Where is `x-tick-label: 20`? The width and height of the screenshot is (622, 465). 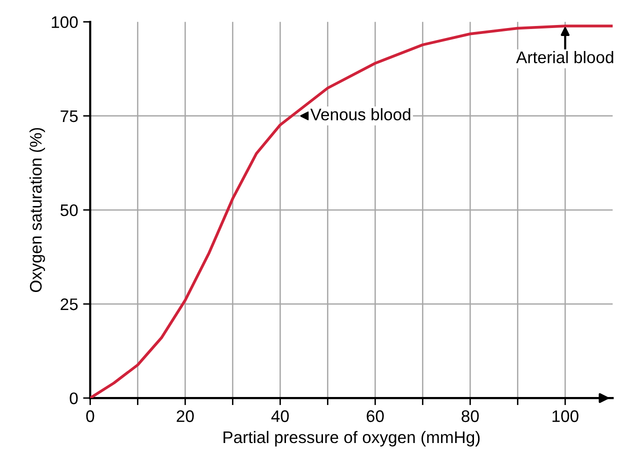
x-tick-label: 20 is located at coordinates (185, 416).